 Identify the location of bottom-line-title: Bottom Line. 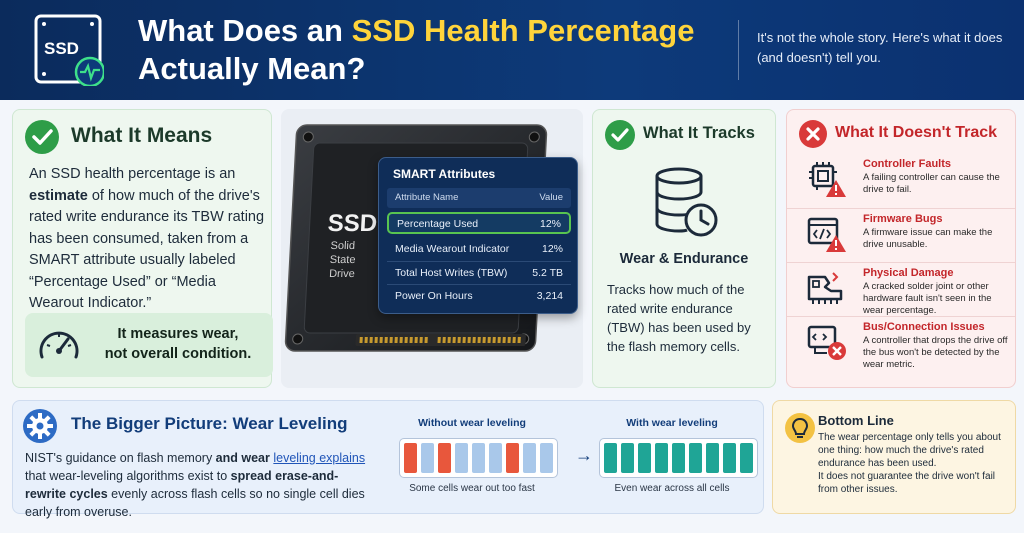
(856, 420).